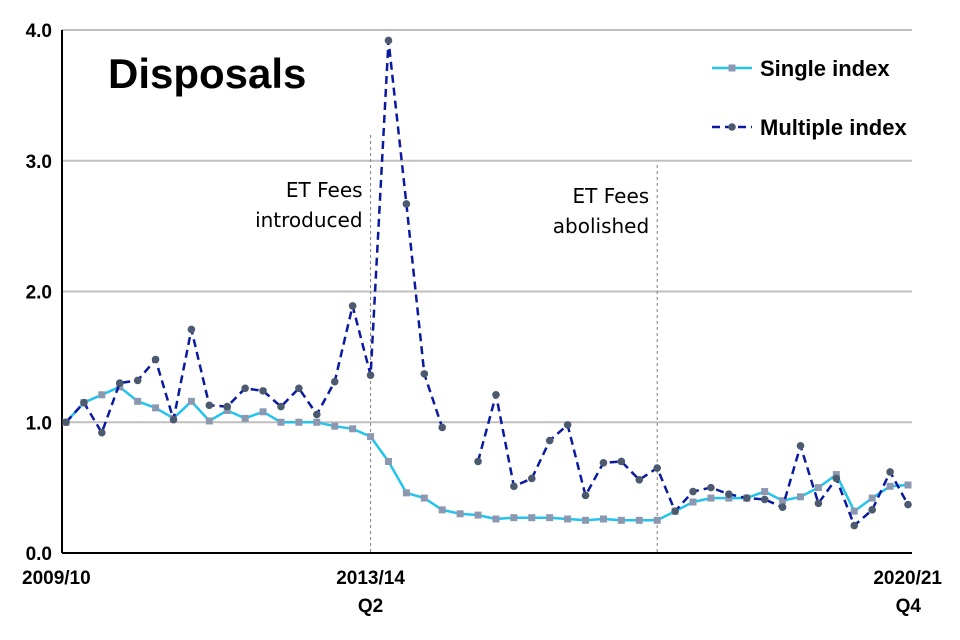  What do you see at coordinates (825, 68) in the screenshot?
I see `legend-label: Single index` at bounding box center [825, 68].